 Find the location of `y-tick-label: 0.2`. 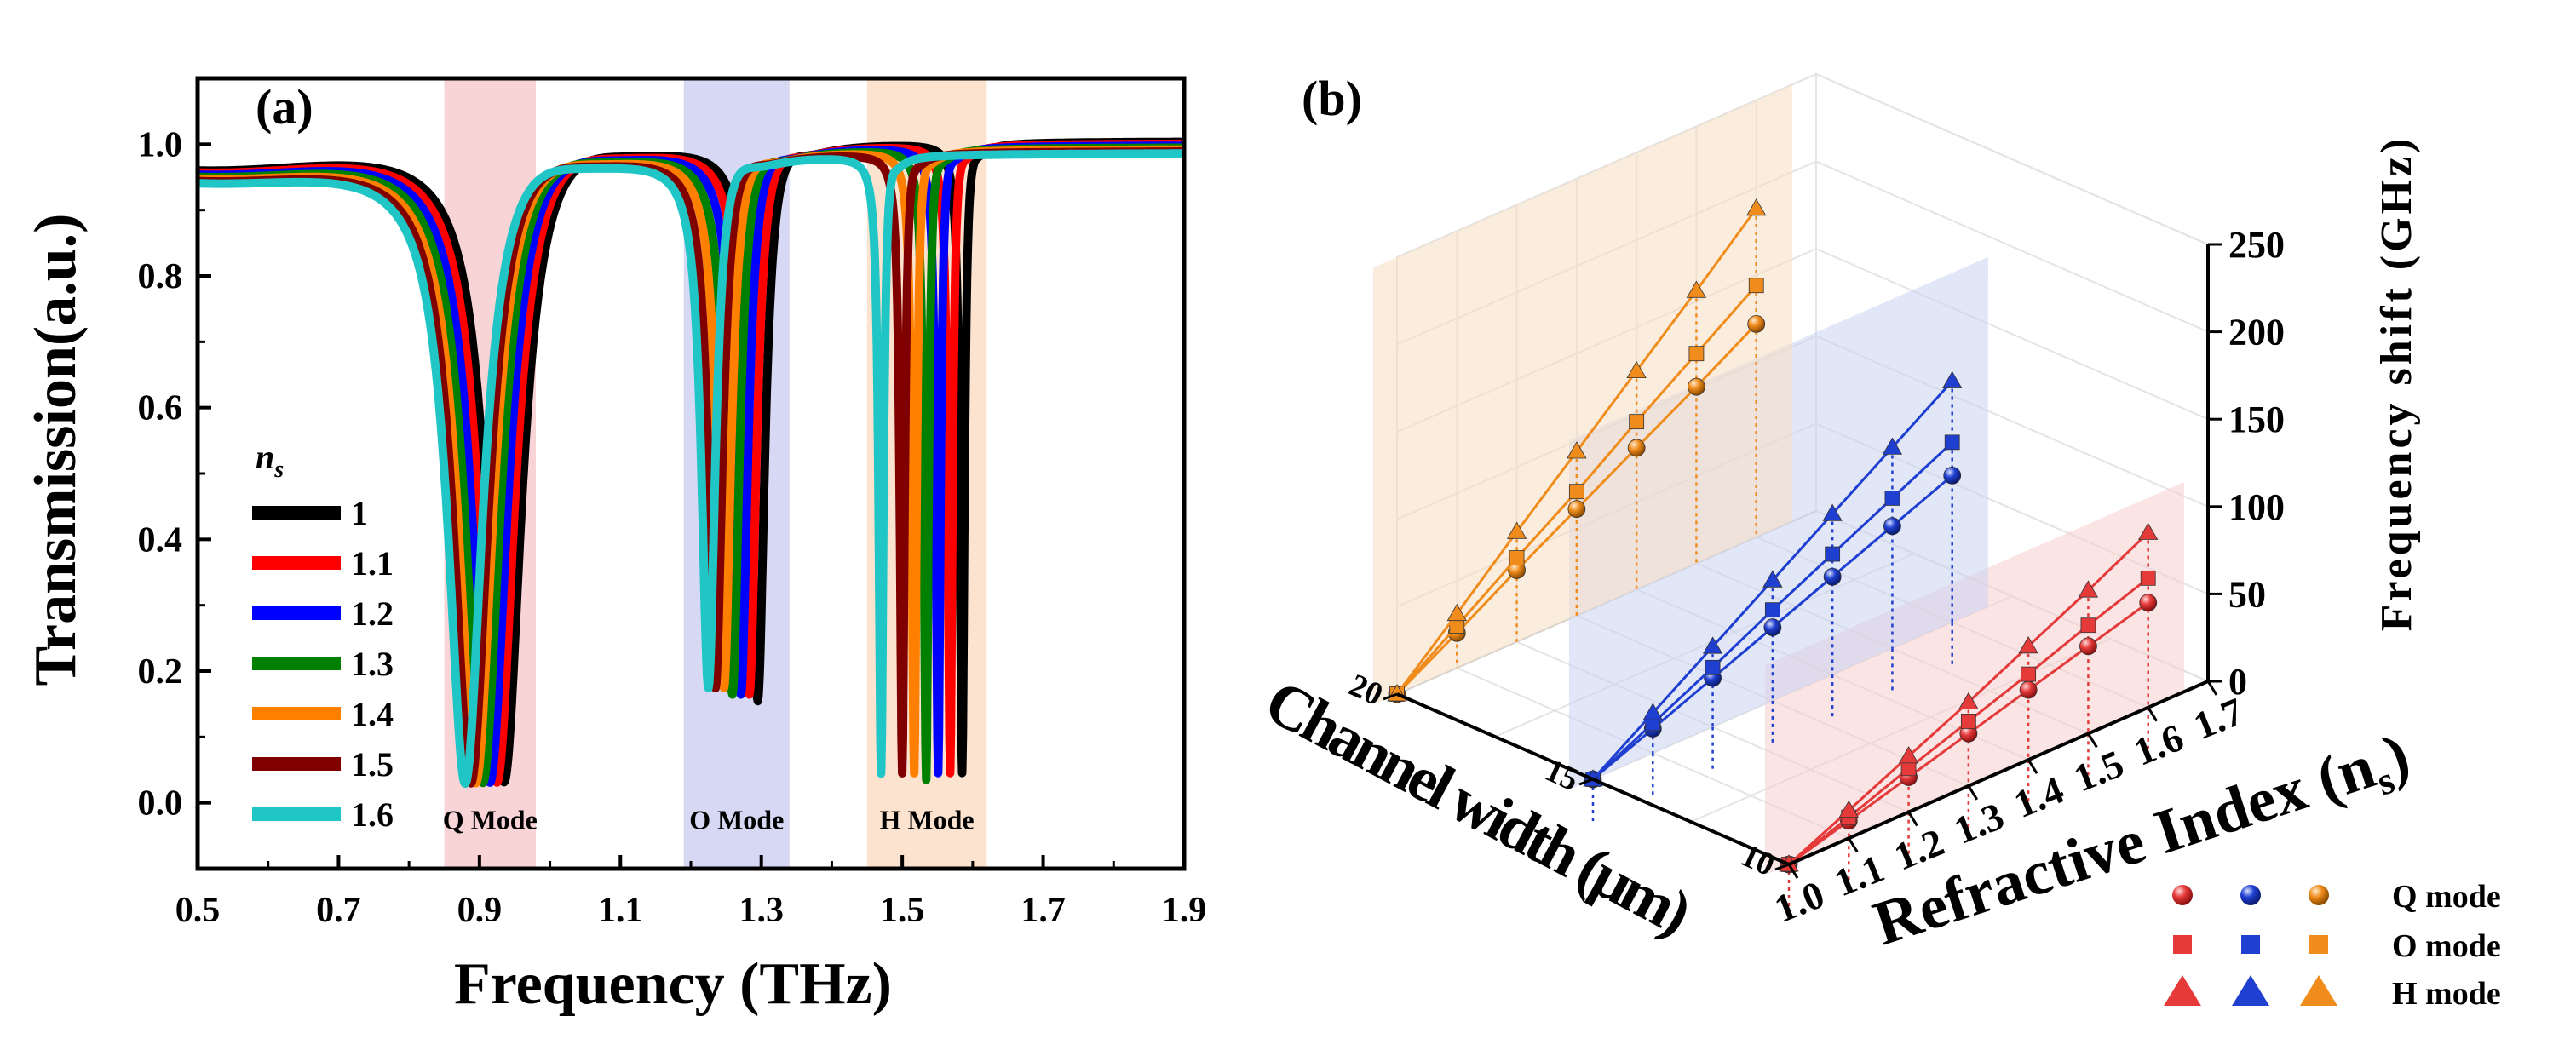

y-tick-label: 0.2 is located at coordinates (160, 672).